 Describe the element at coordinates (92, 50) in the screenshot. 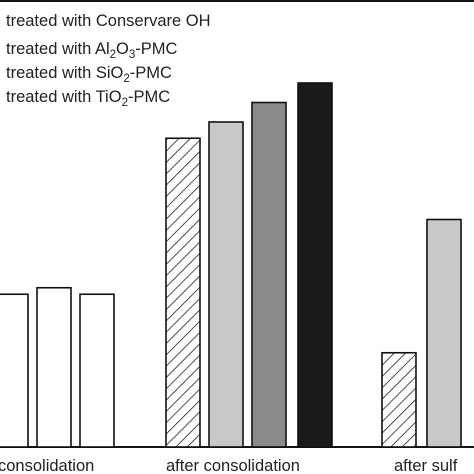

I see `legend-entry-al2o3-pmc: treated with Al2O3-PMC` at that location.